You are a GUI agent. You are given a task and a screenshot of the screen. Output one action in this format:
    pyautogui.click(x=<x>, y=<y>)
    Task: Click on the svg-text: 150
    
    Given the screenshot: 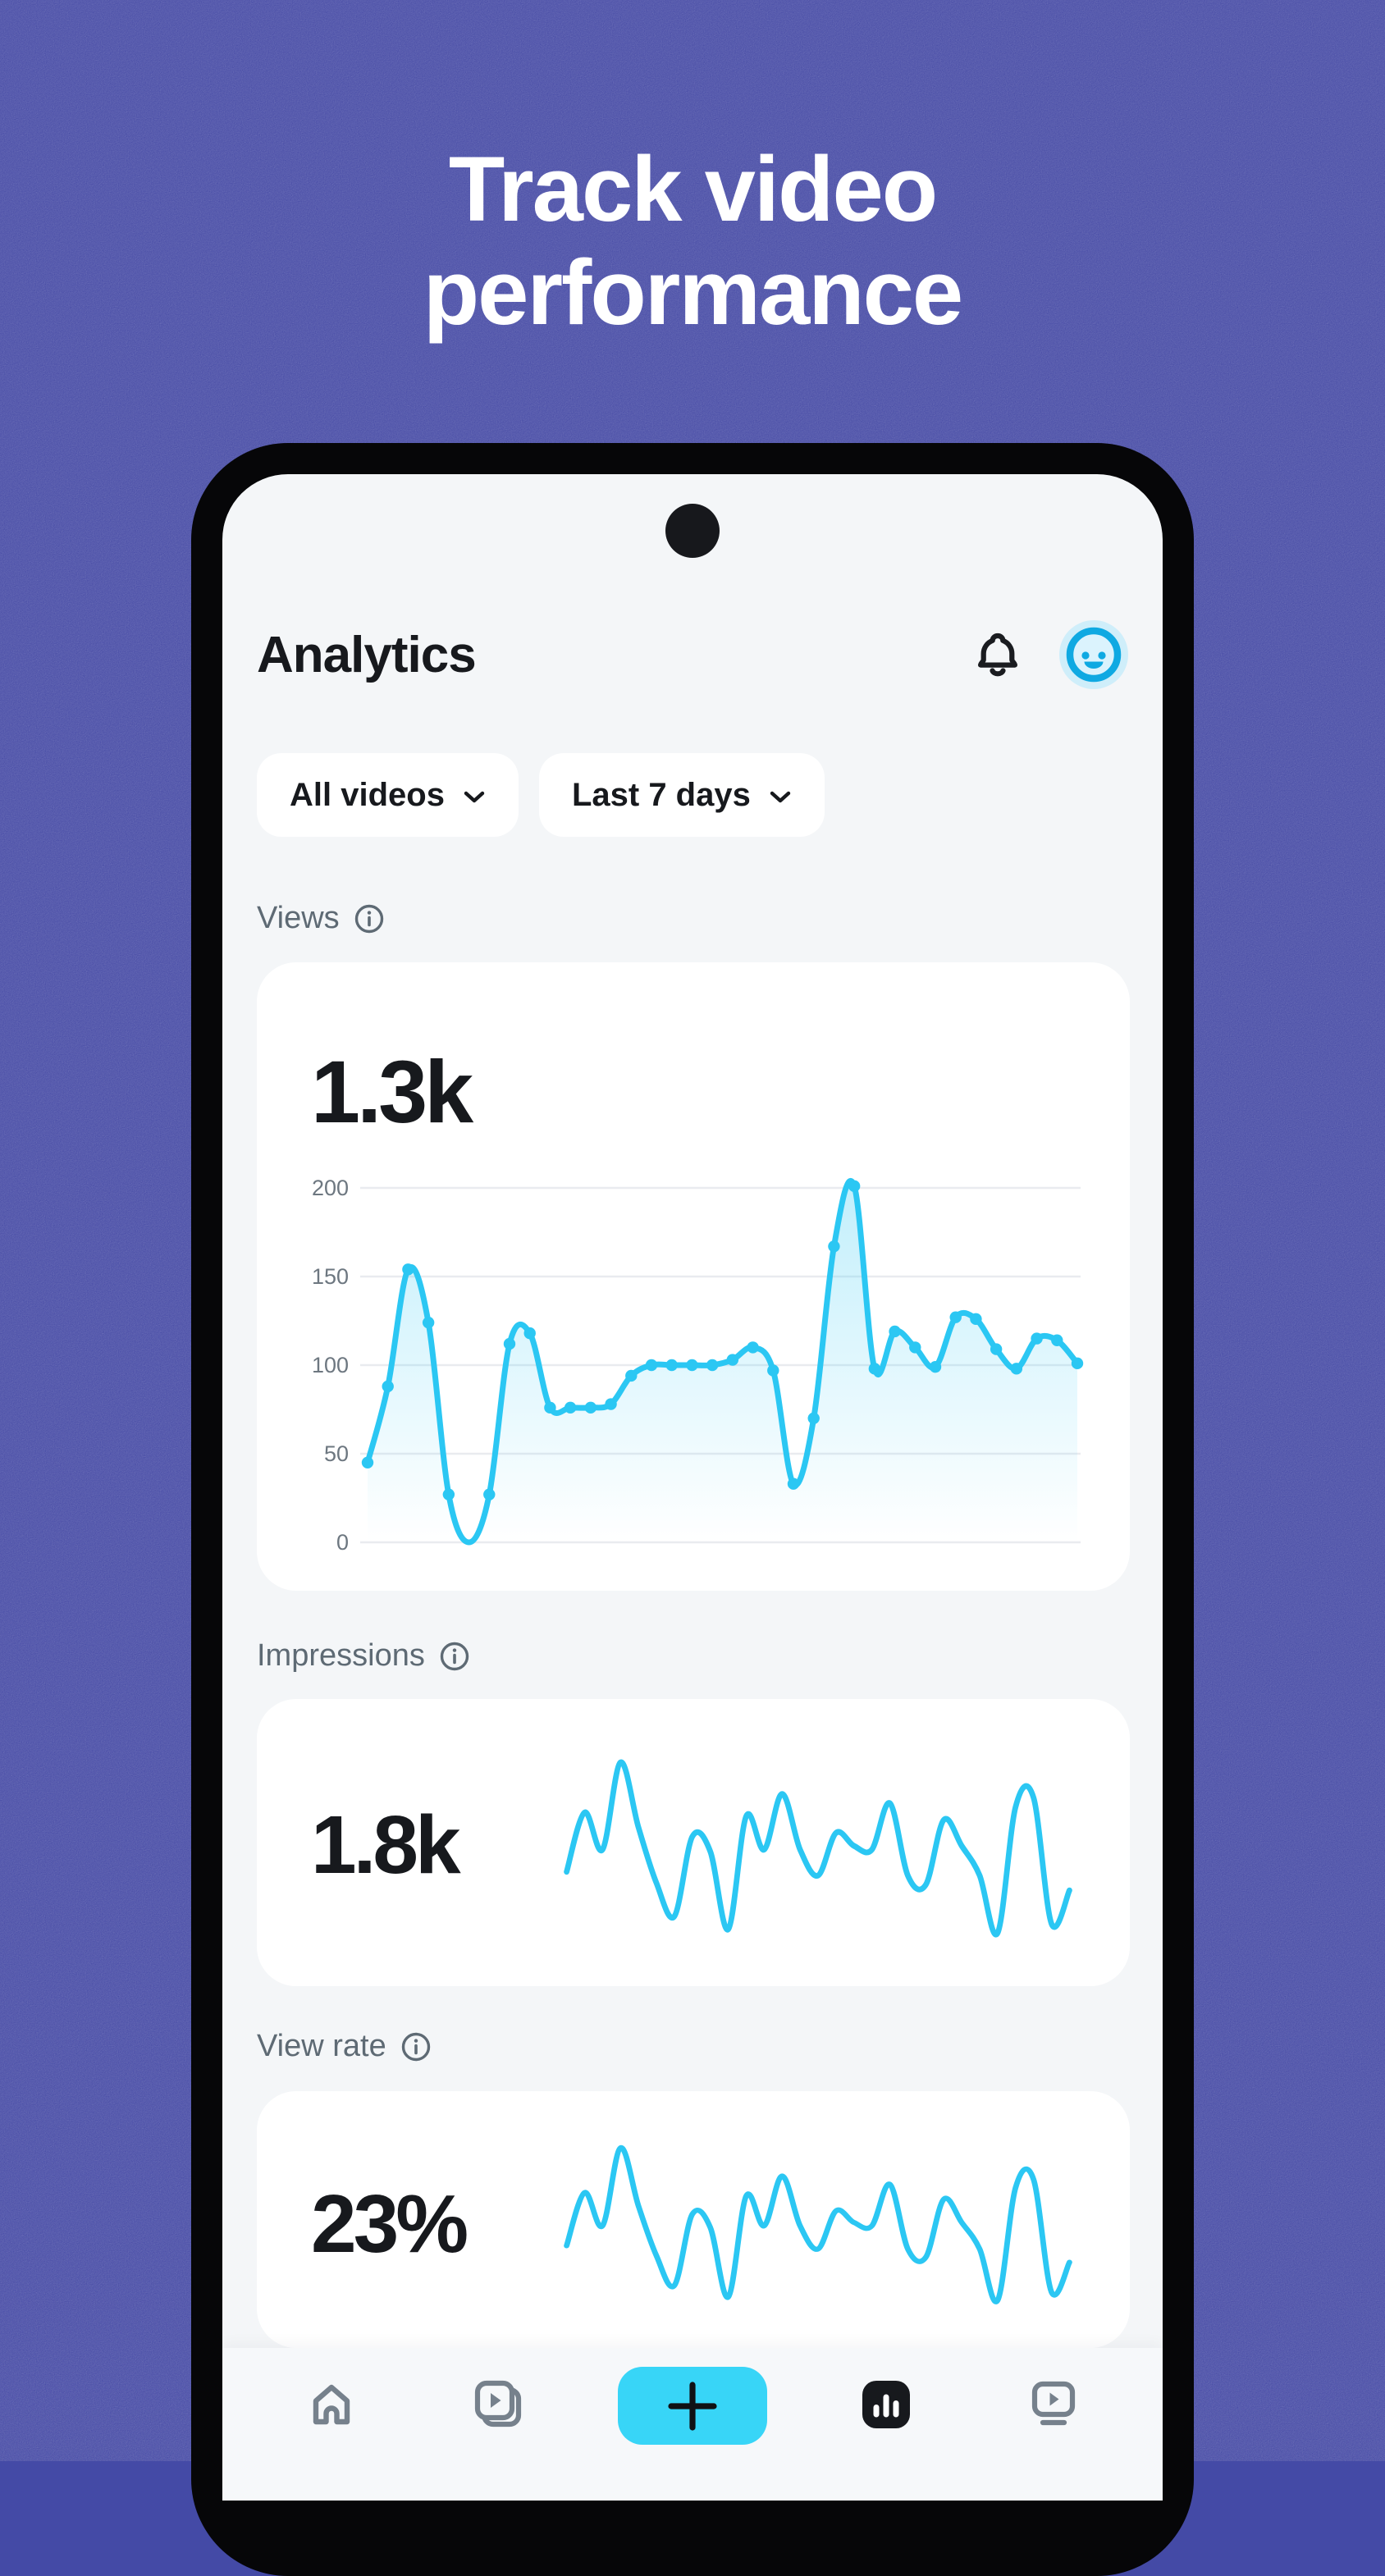 What is the action you would take?
    pyautogui.click(x=330, y=1276)
    